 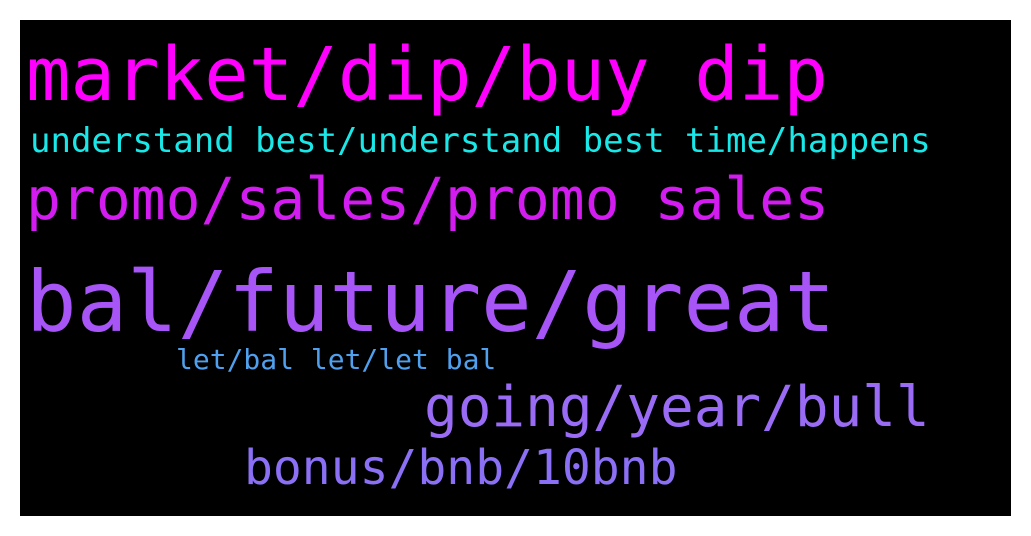 What do you see at coordinates (427, 75) in the screenshot?
I see `word-market-dip-buy-dip: market/dip/buy dip` at bounding box center [427, 75].